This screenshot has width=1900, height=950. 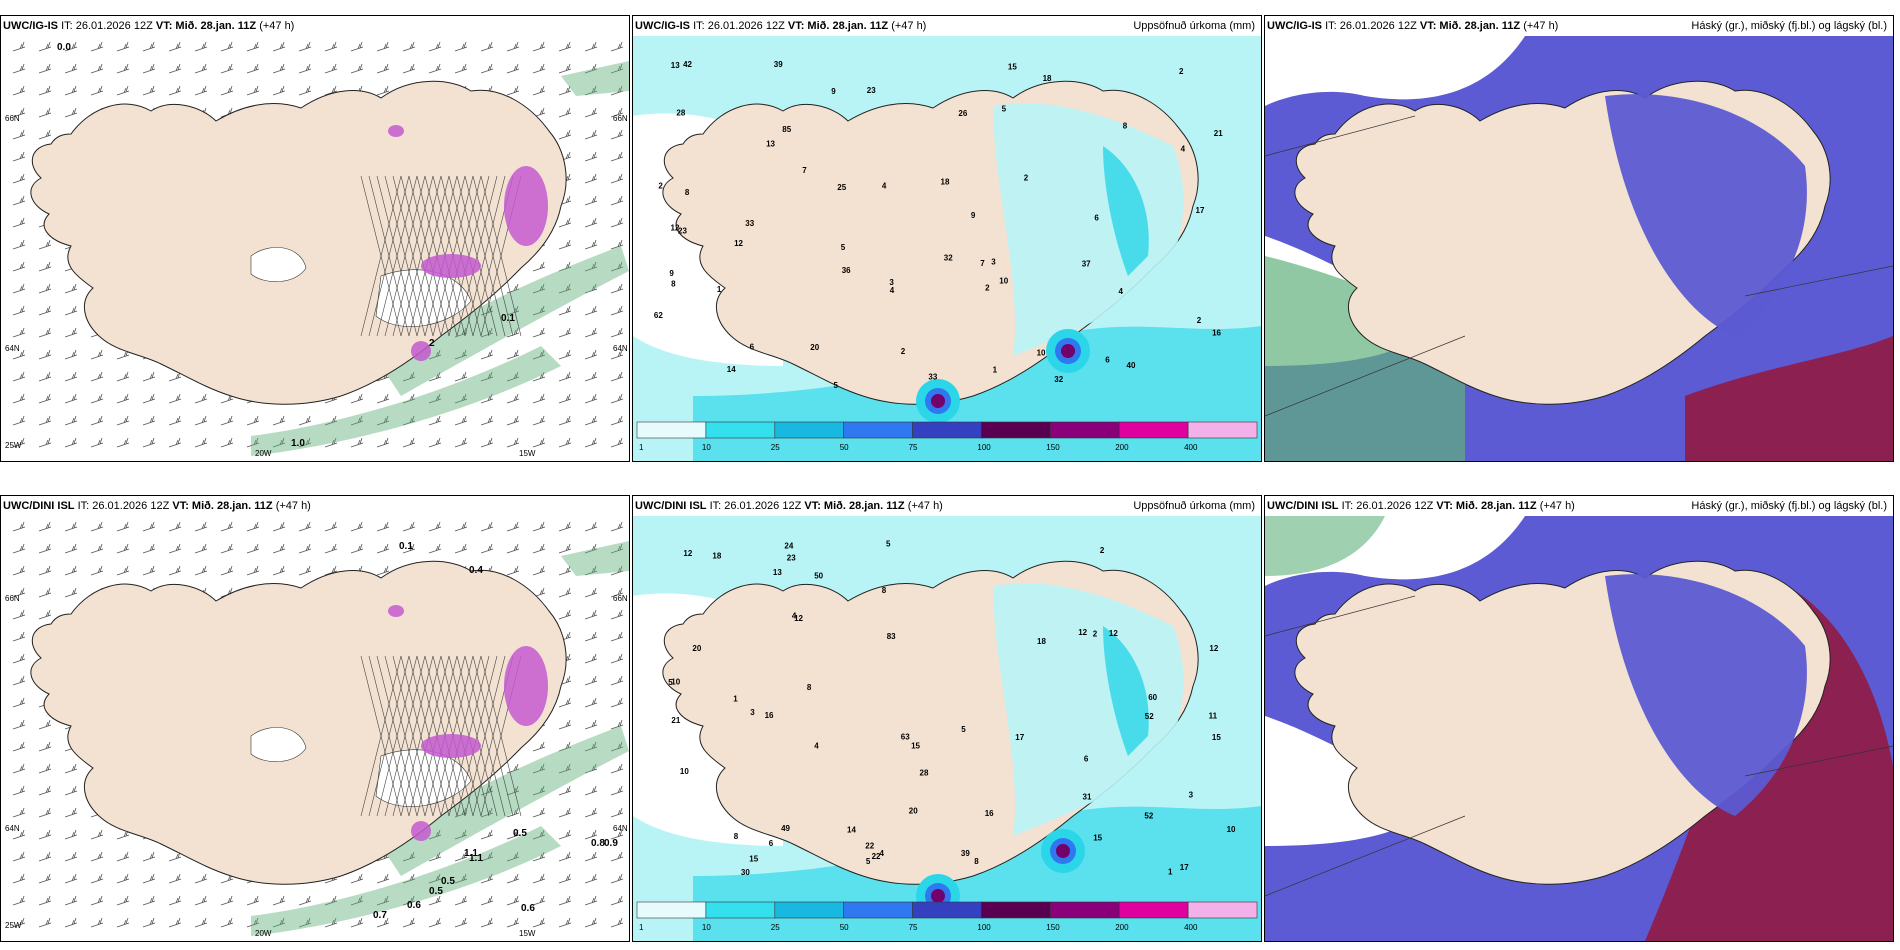 I want to click on precip-value: 4, so click(x=794, y=616).